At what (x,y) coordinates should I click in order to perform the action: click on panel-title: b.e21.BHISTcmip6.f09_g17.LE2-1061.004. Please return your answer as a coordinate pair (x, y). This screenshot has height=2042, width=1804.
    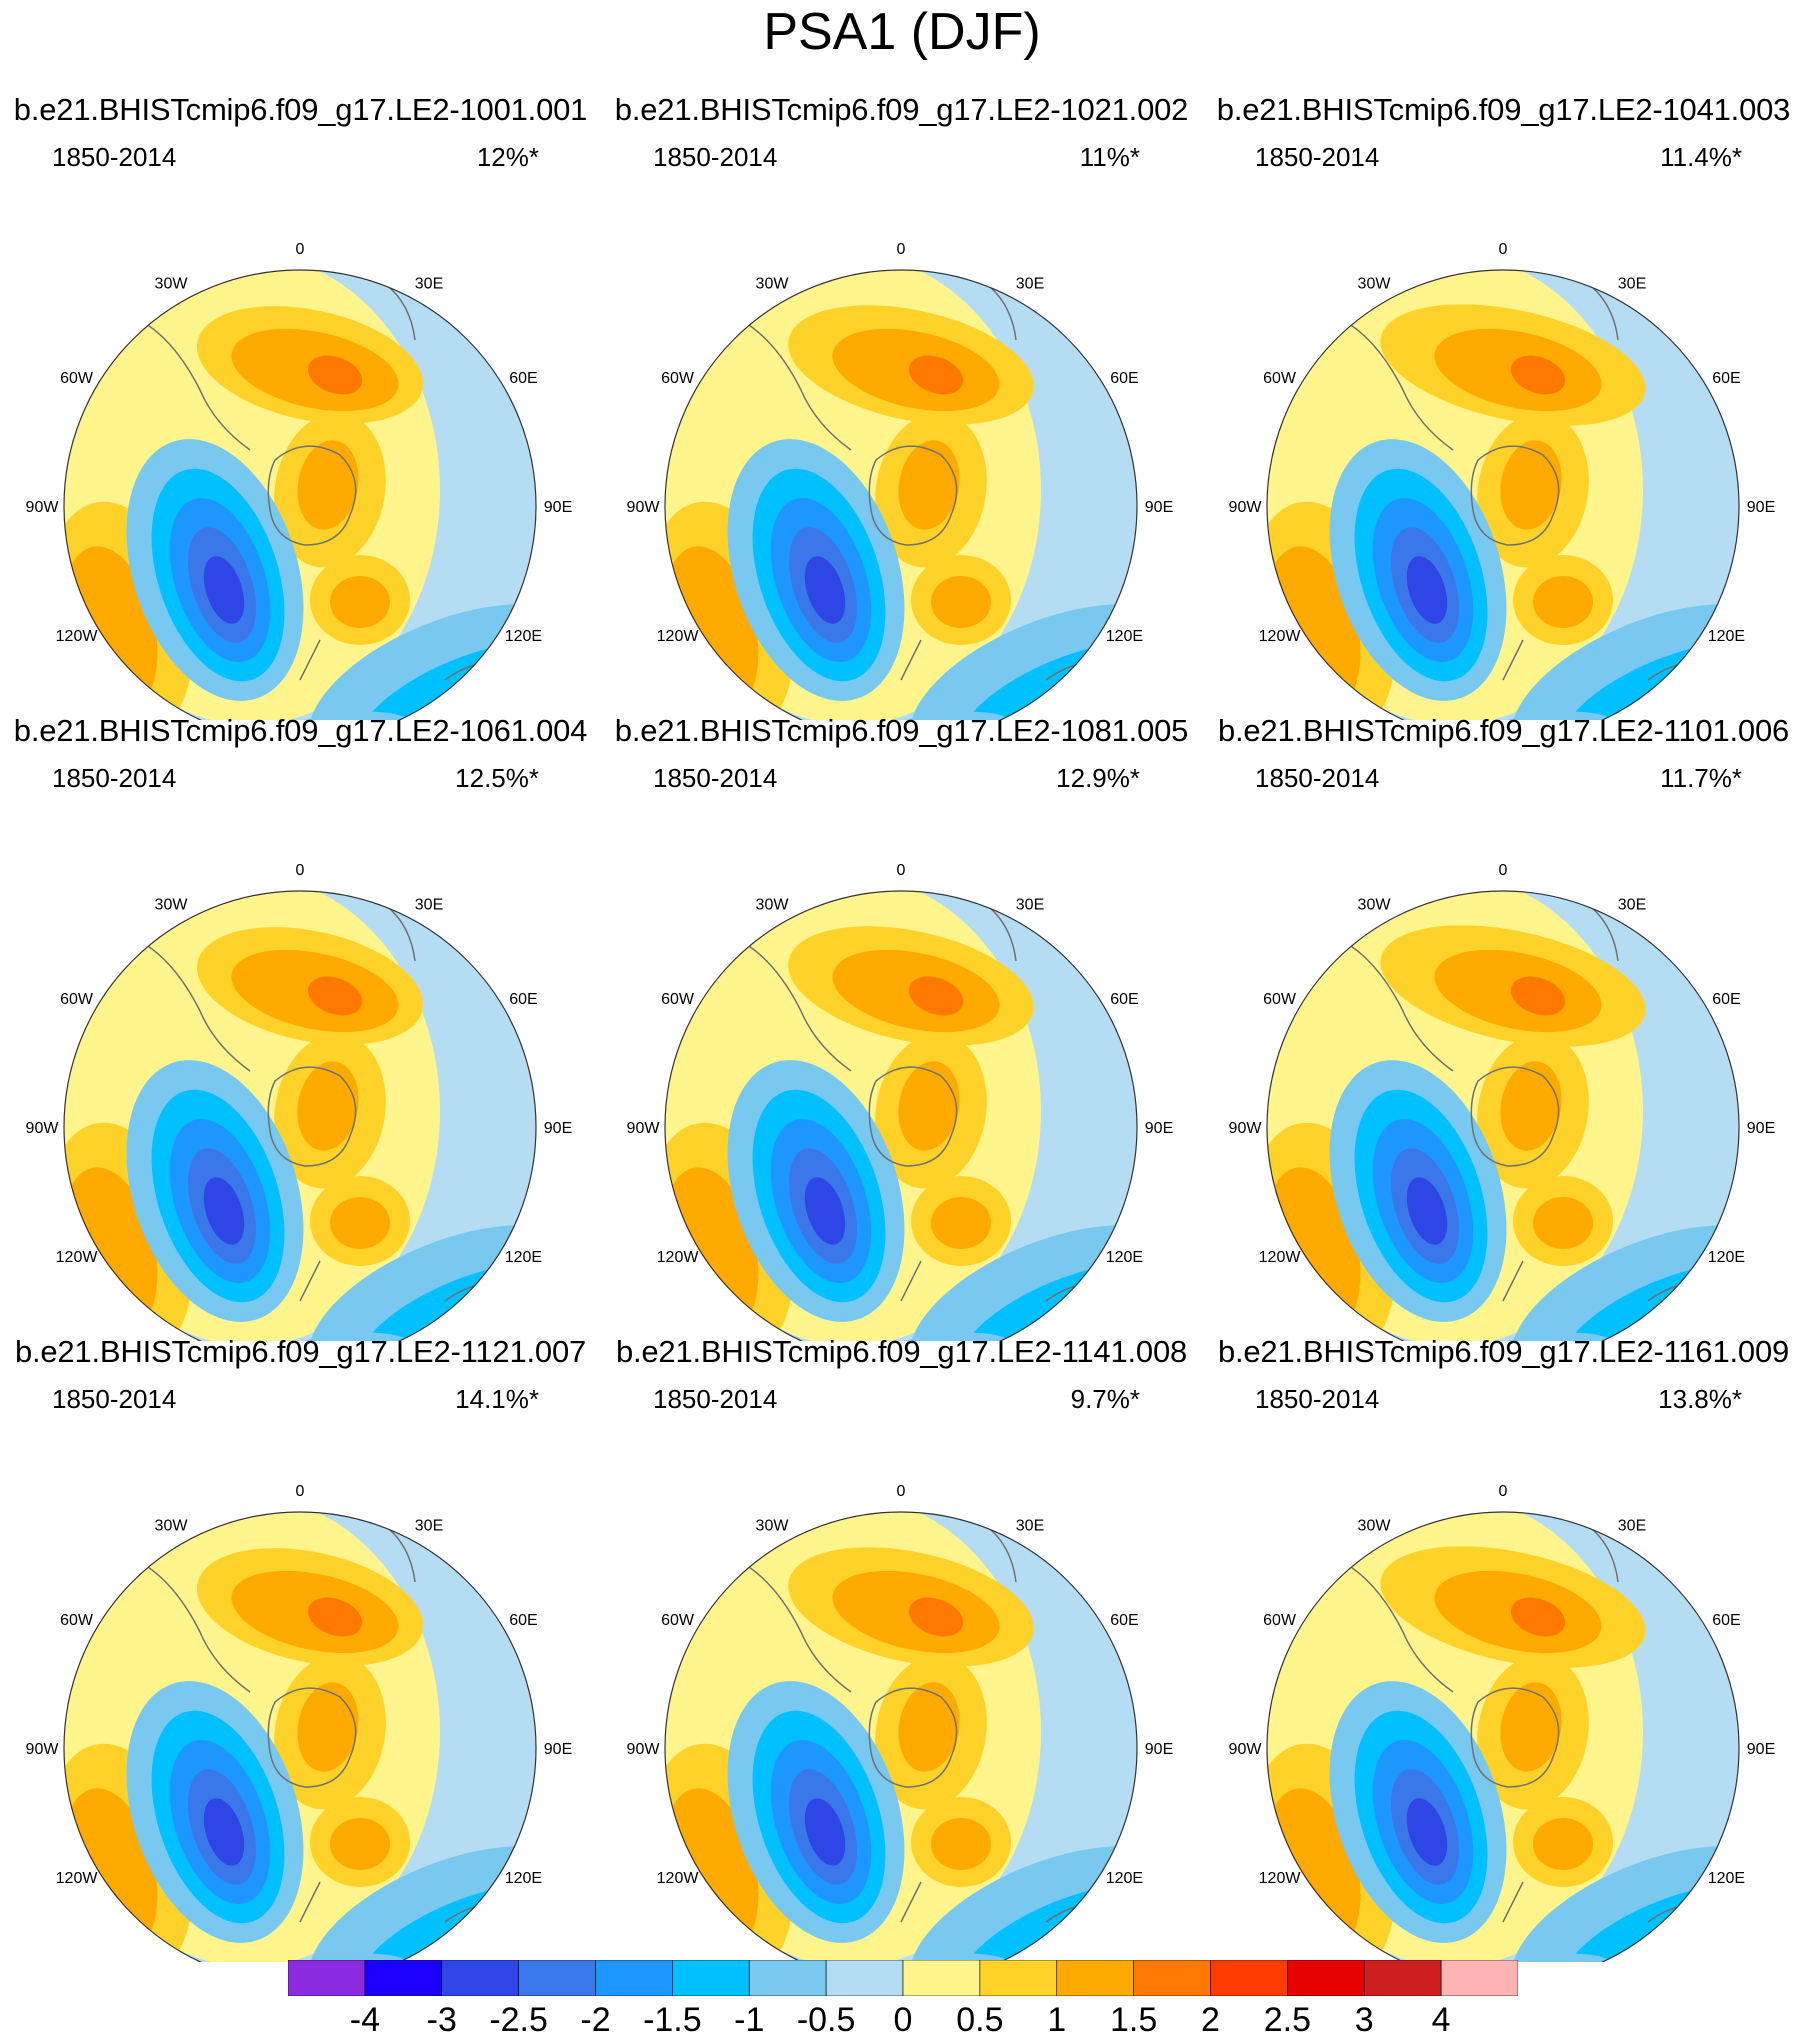
    Looking at the image, I should click on (300, 730).